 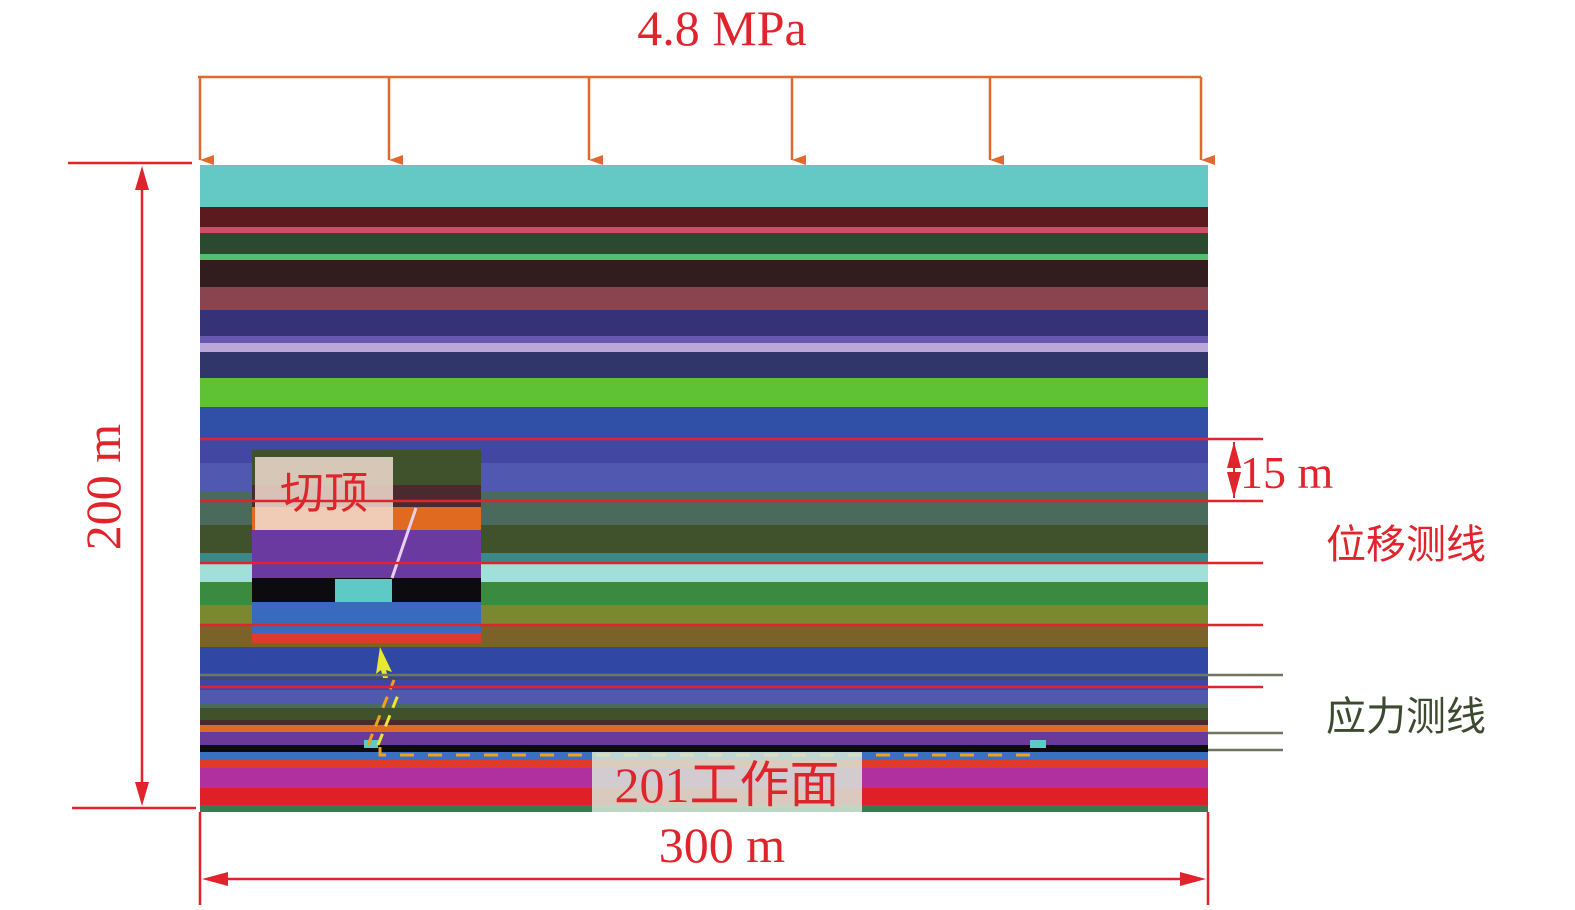 I want to click on load-arrows, so click(x=706, y=120).